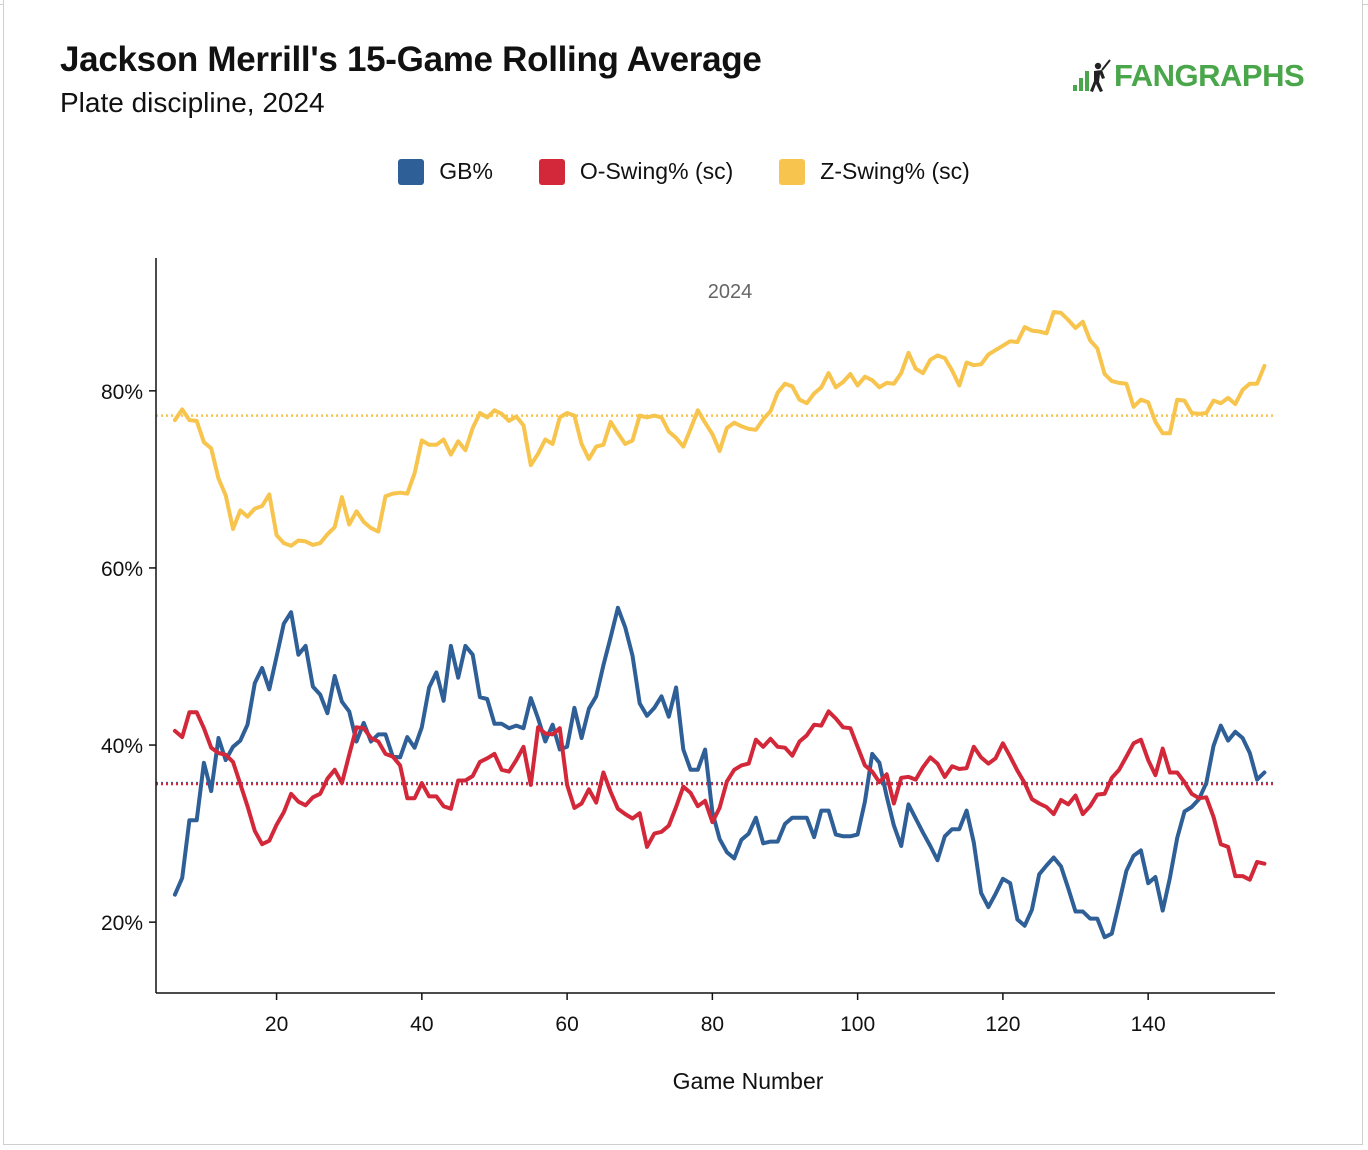  I want to click on fangraphs-logo: FANGRAPHS, so click(1188, 76).